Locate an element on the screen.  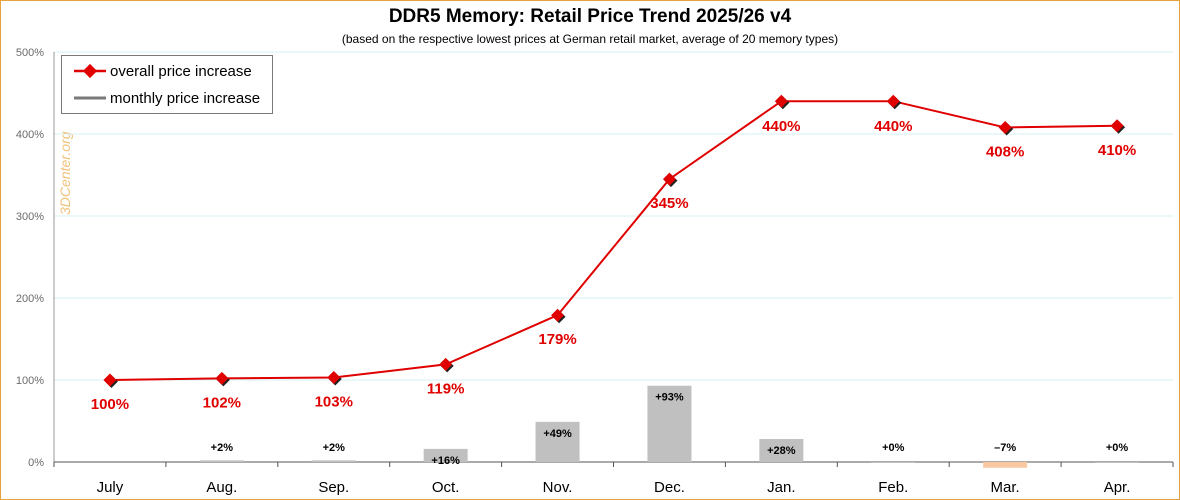
point-data-label: 102% is located at coordinates (222, 402).